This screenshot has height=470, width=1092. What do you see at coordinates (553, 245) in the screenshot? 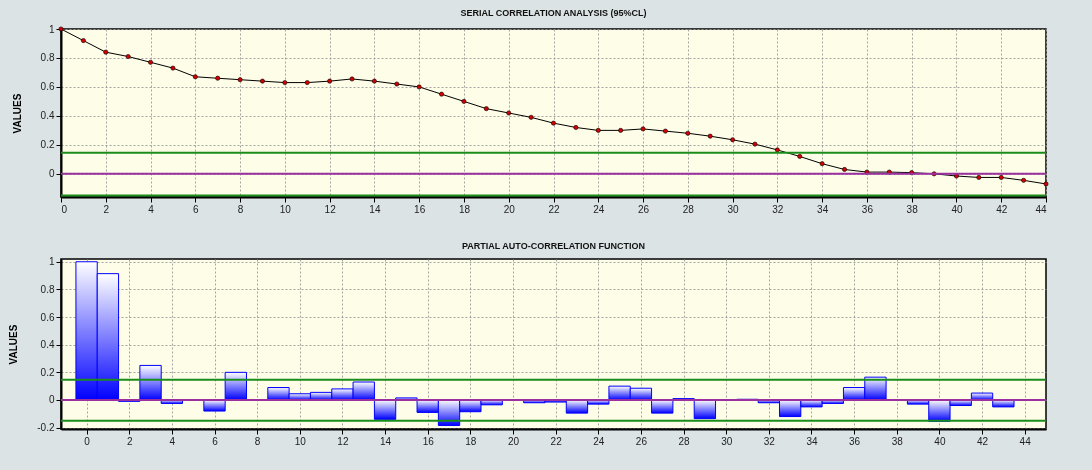
I see `chart-title: PARTIAL AUTO-CORRELATION FUNCTION` at bounding box center [553, 245].